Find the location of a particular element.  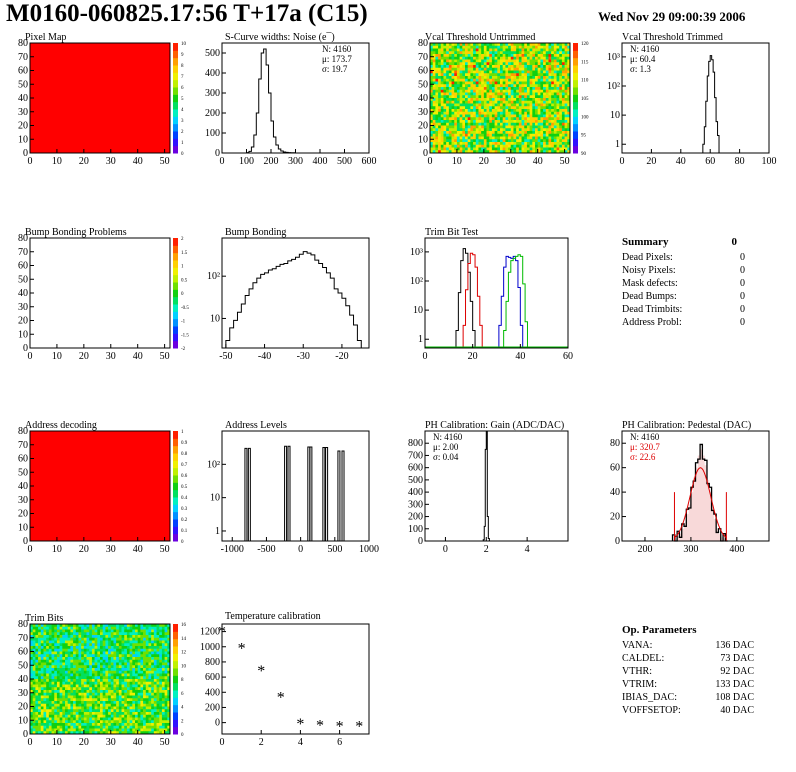

vcal-untrimmed-palette-cell is located at coordinates (575, 147).